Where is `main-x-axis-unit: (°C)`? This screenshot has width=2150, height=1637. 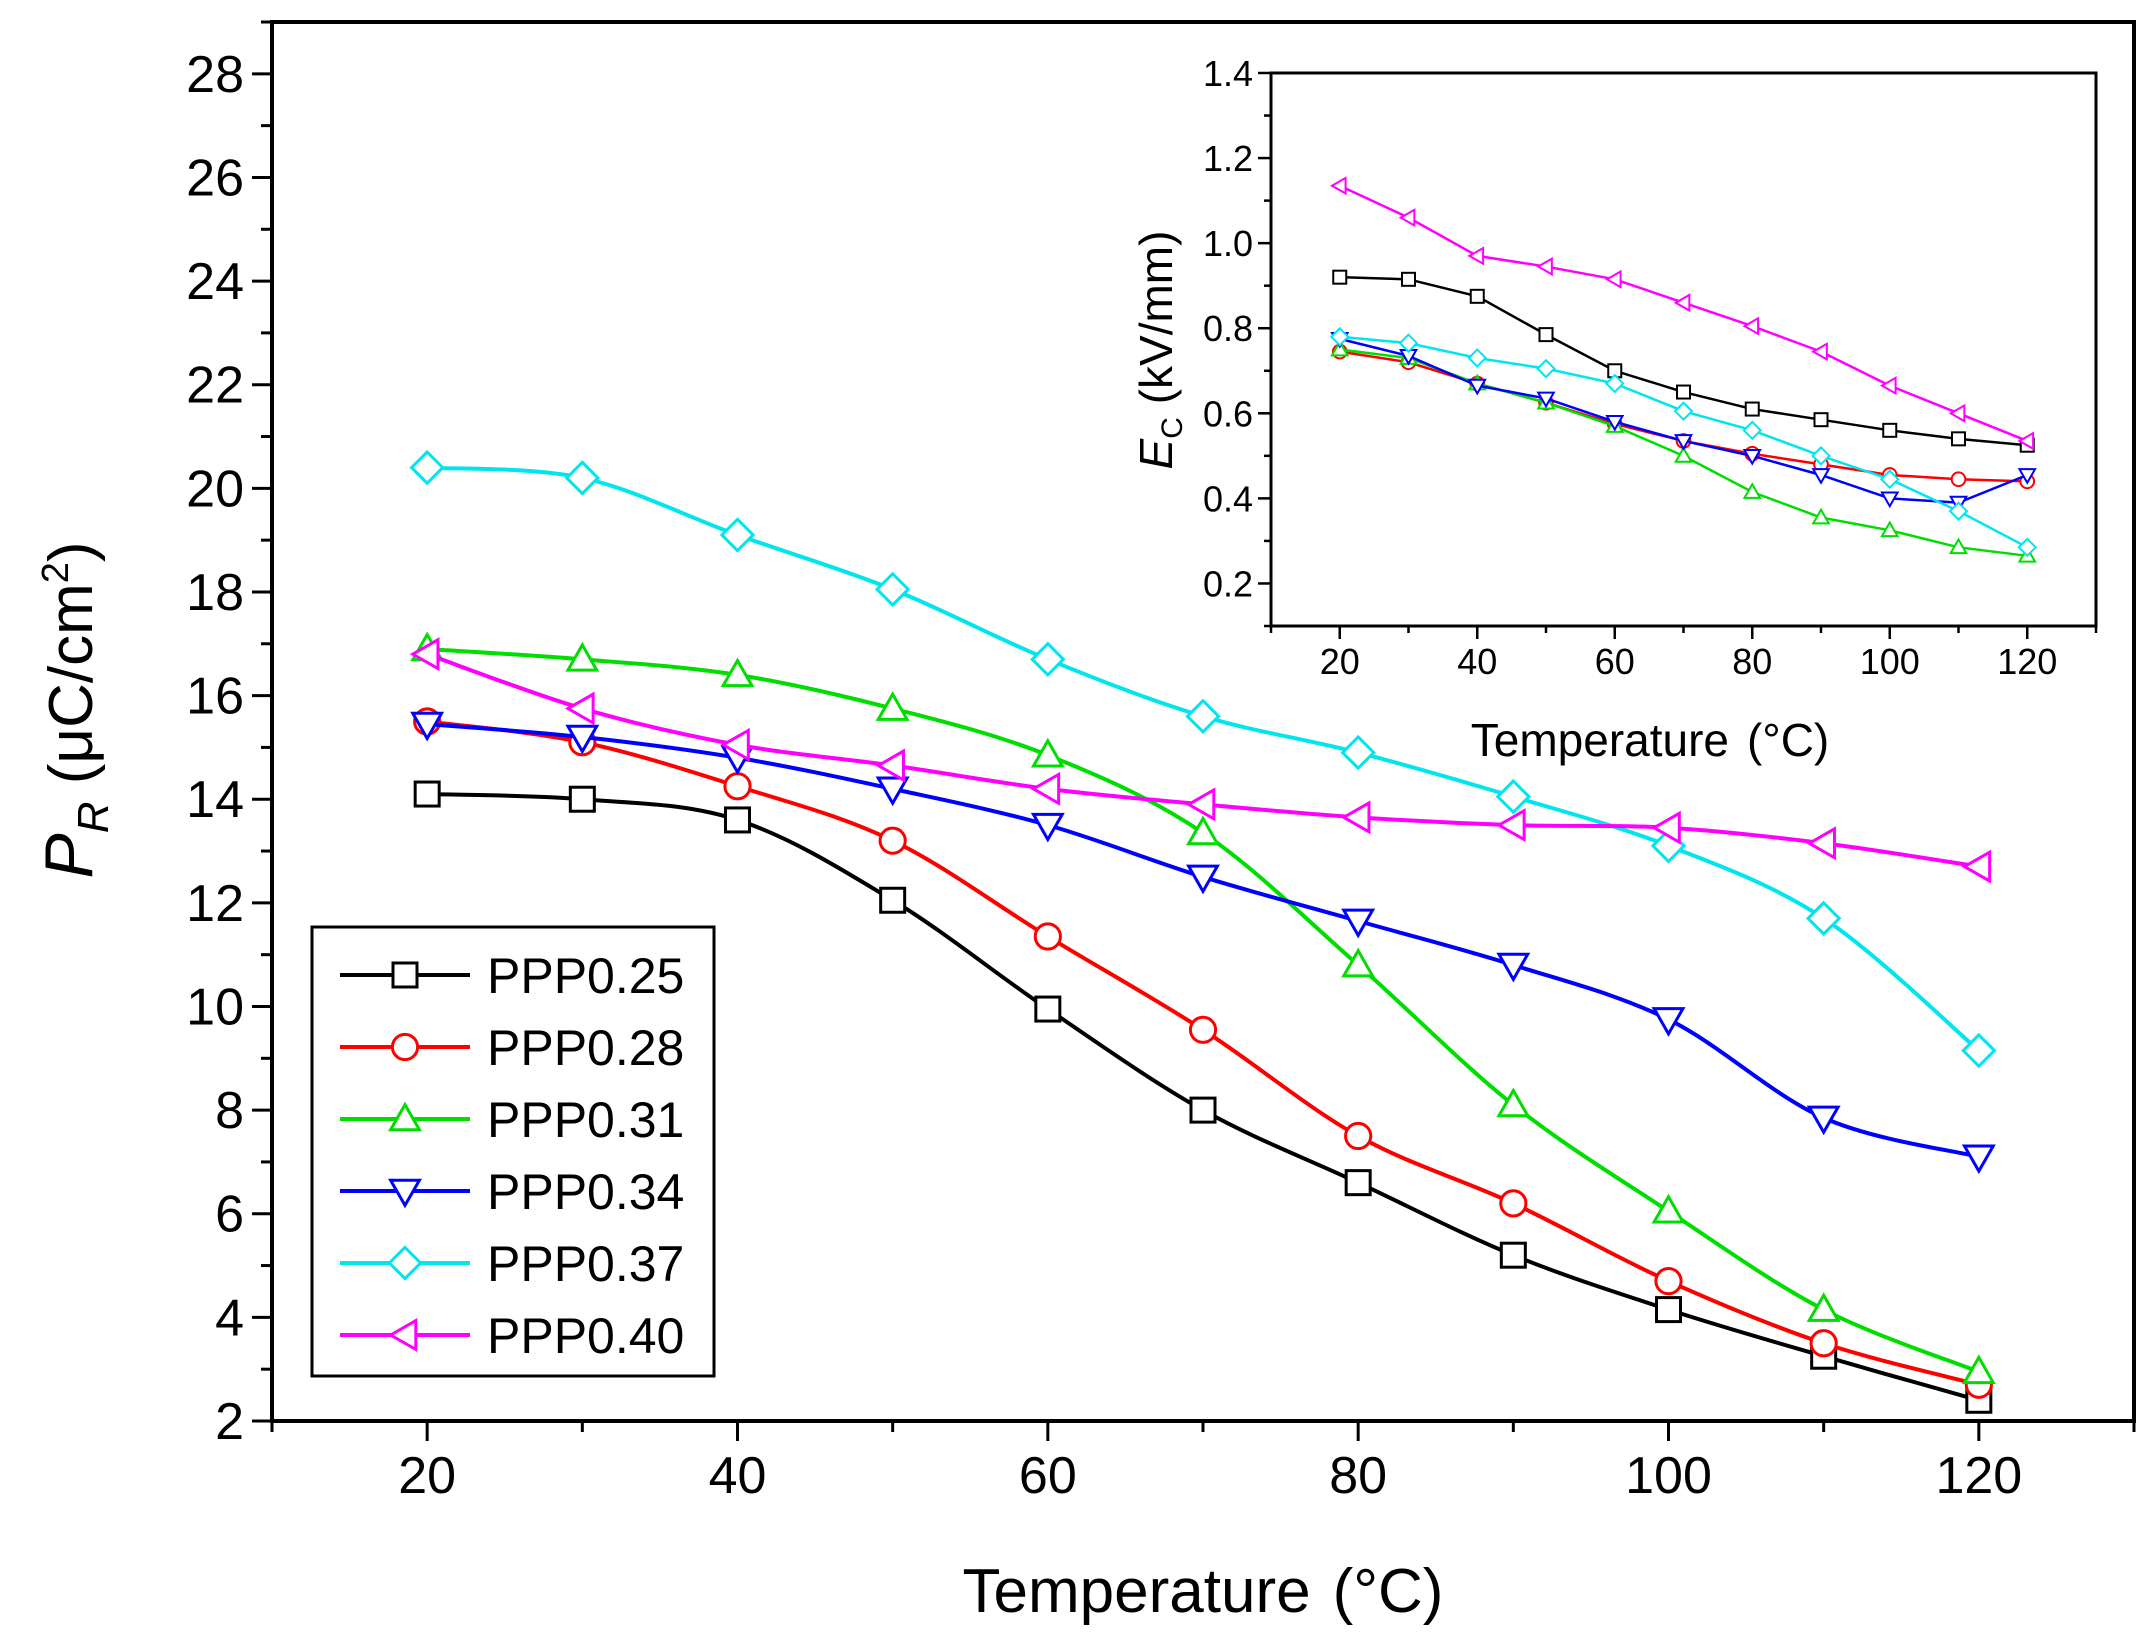
main-x-axis-unit: (°C) is located at coordinates (1388, 1591).